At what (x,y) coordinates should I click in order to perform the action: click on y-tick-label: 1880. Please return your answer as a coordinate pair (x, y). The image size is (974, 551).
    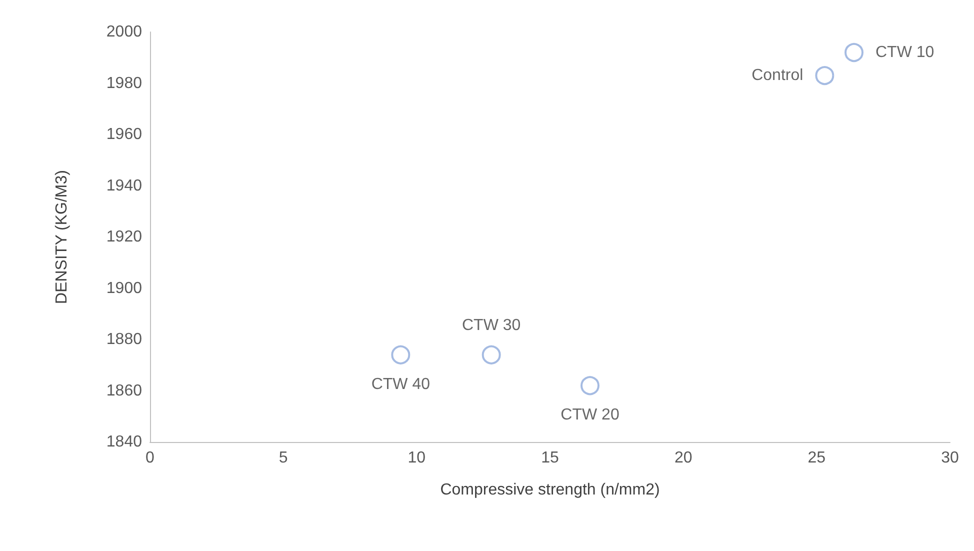
    Looking at the image, I should click on (124, 339).